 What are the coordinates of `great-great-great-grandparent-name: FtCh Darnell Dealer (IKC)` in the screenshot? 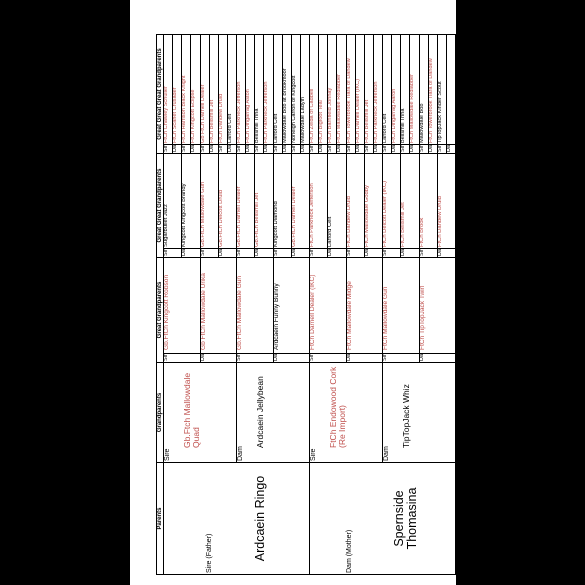 It's located at (360, 89).